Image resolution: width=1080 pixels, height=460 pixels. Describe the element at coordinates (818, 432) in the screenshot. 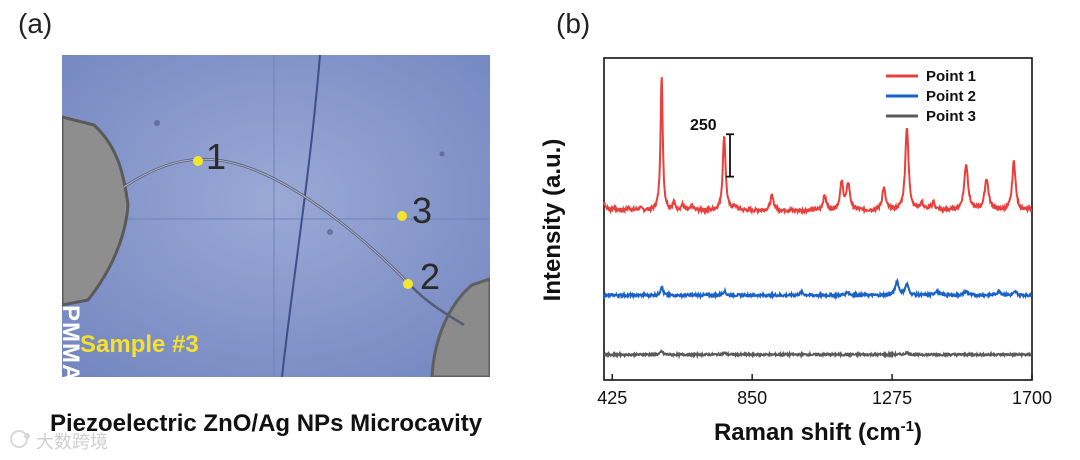

I see `x-axis-title: Raman shift (cm-1)` at that location.